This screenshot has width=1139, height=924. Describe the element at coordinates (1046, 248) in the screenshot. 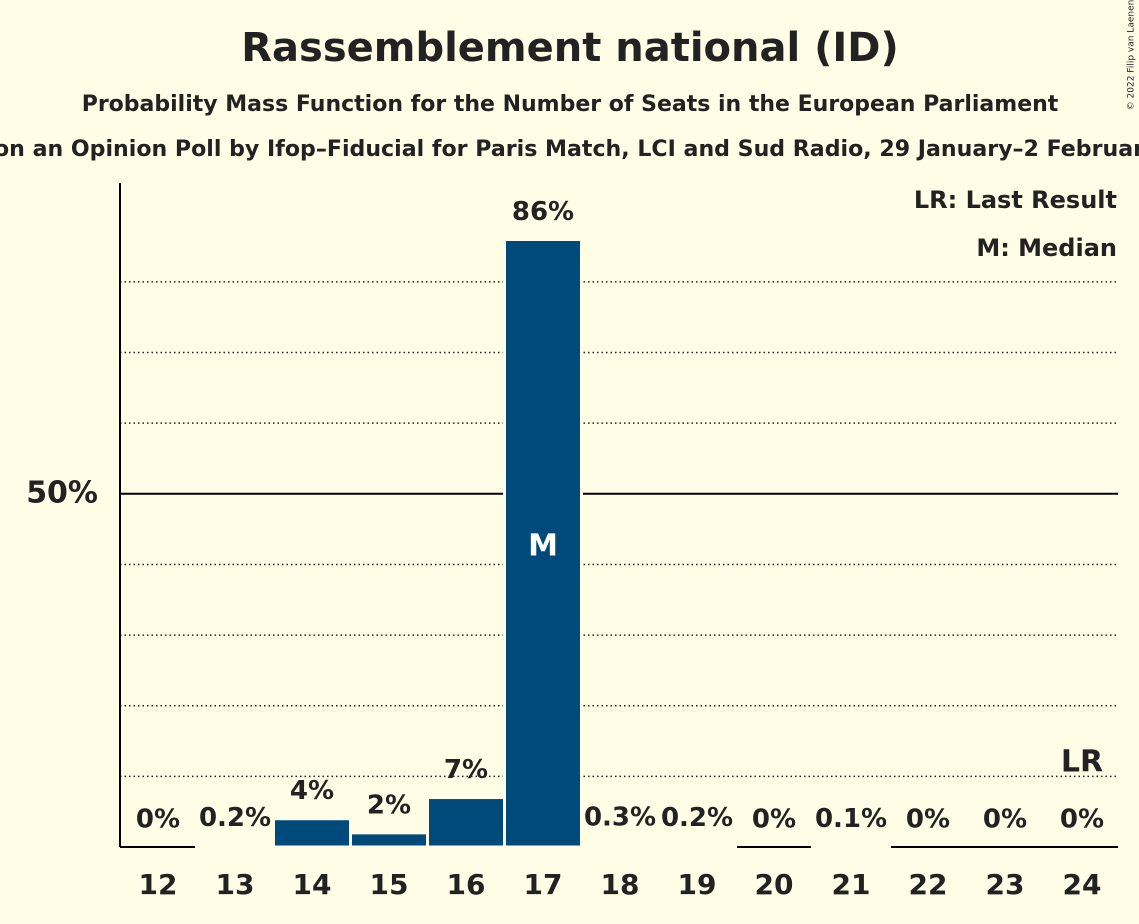

I see `legend-entry: M: Median` at that location.